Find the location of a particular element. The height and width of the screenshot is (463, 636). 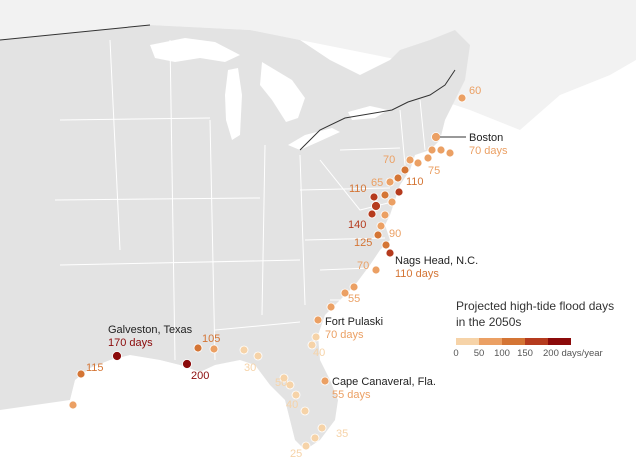

value-label: 115 is located at coordinates (95, 368).